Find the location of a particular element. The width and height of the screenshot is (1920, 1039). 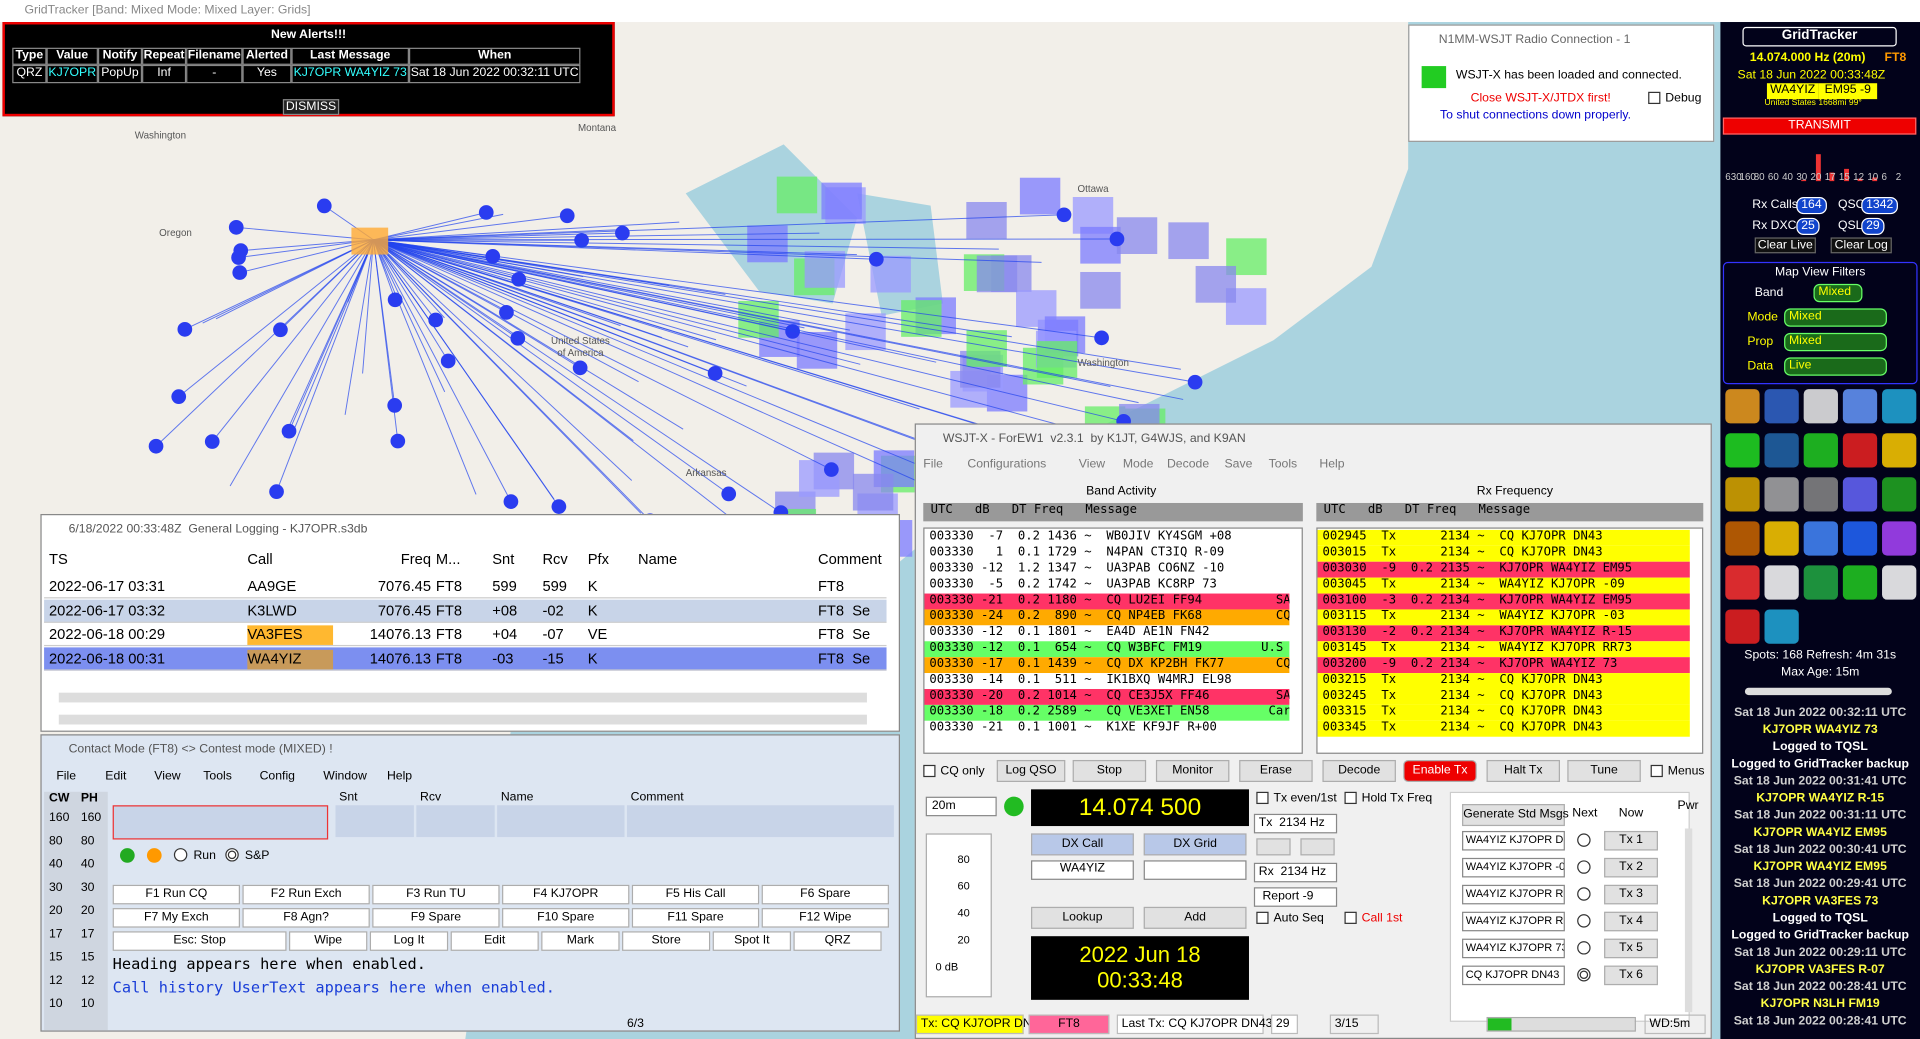

button: Tune is located at coordinates (1603, 771).